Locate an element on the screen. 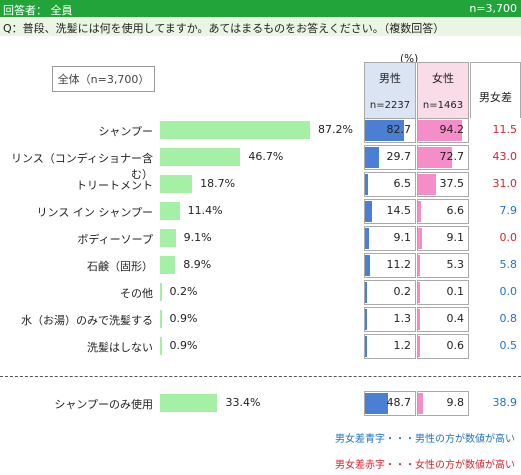  male-cell: 1.2 is located at coordinates (390, 346).